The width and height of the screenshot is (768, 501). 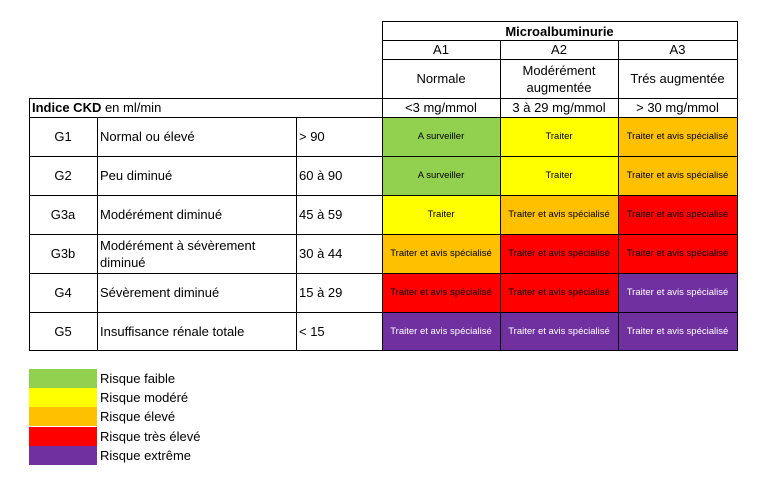 I want to click on row-range-g5: < 15, so click(x=312, y=331).